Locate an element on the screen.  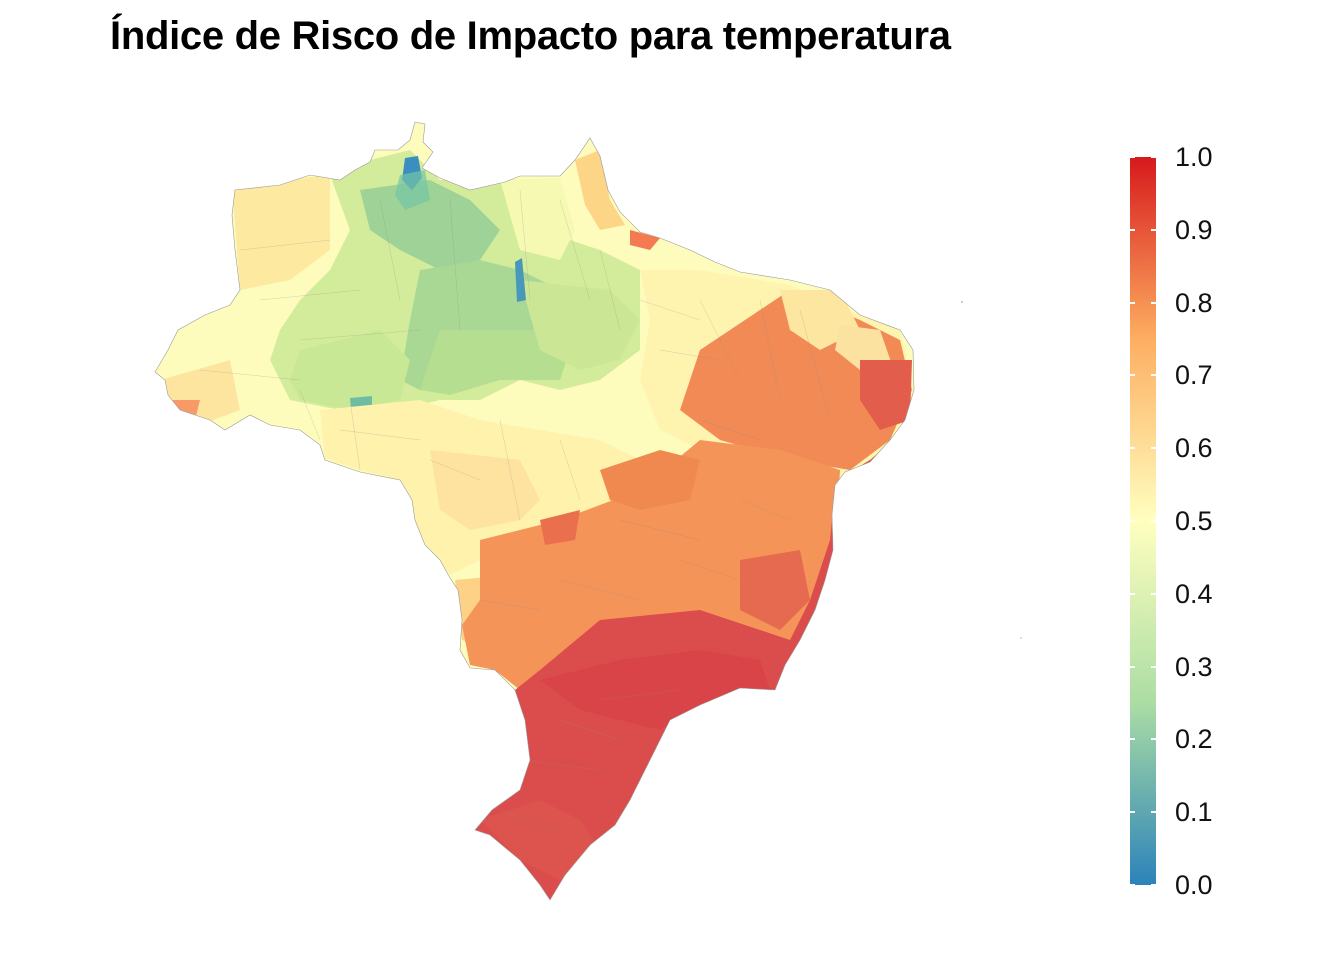
legend-tick-label: 0.3 is located at coordinates (1194, 666).